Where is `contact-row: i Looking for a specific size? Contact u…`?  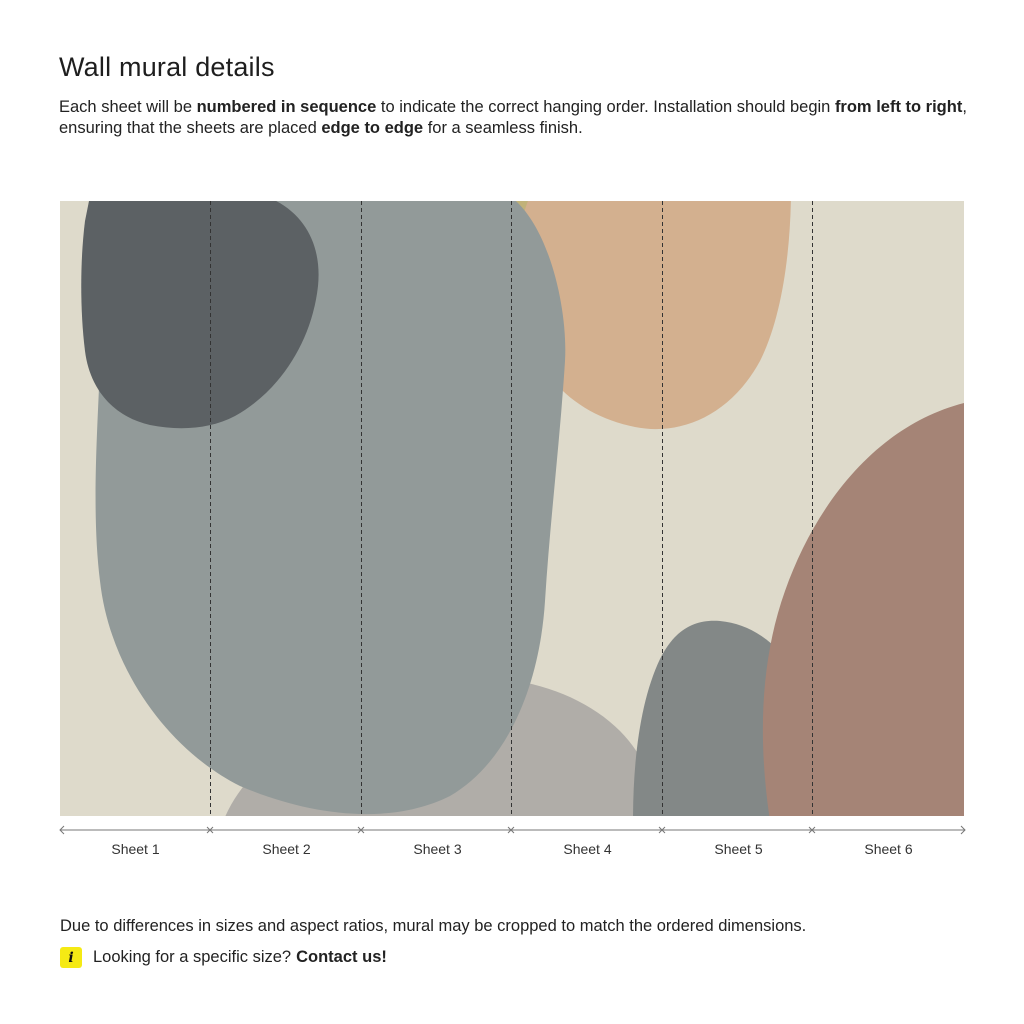 contact-row: i Looking for a specific size? Contact u… is located at coordinates (223, 957).